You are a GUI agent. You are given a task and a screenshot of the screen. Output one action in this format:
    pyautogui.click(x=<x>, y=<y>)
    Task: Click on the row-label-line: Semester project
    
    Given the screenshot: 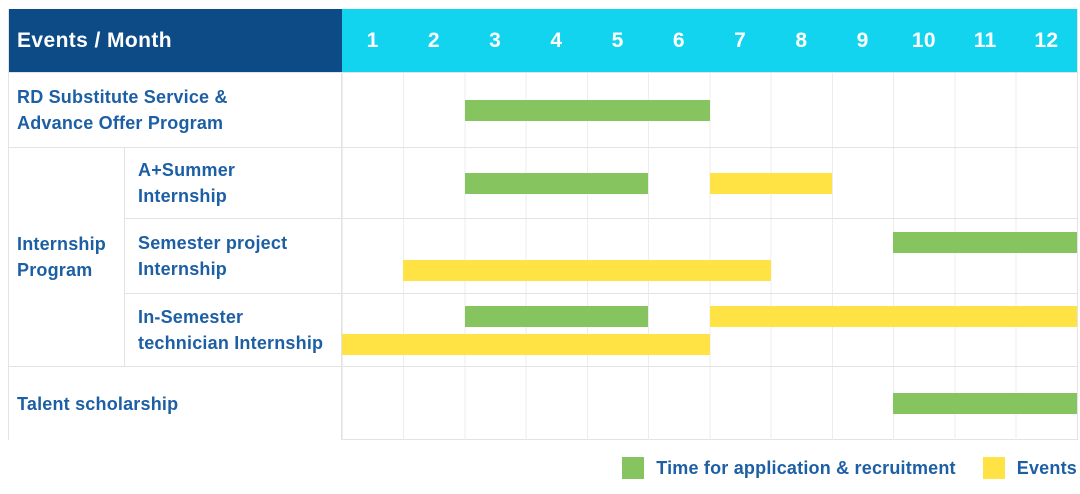 What is the action you would take?
    pyautogui.click(x=213, y=243)
    